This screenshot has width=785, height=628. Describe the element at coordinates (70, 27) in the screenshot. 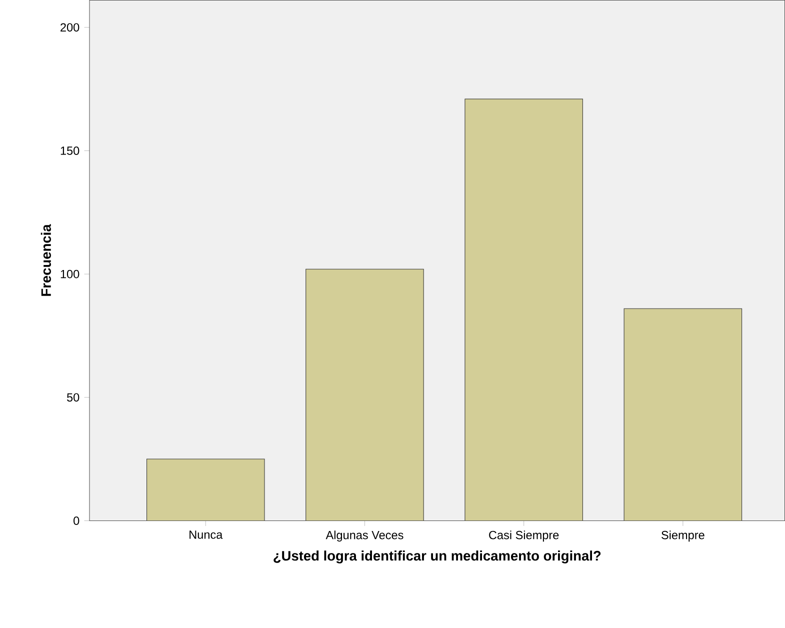

I see `y-tick-label: 200` at that location.